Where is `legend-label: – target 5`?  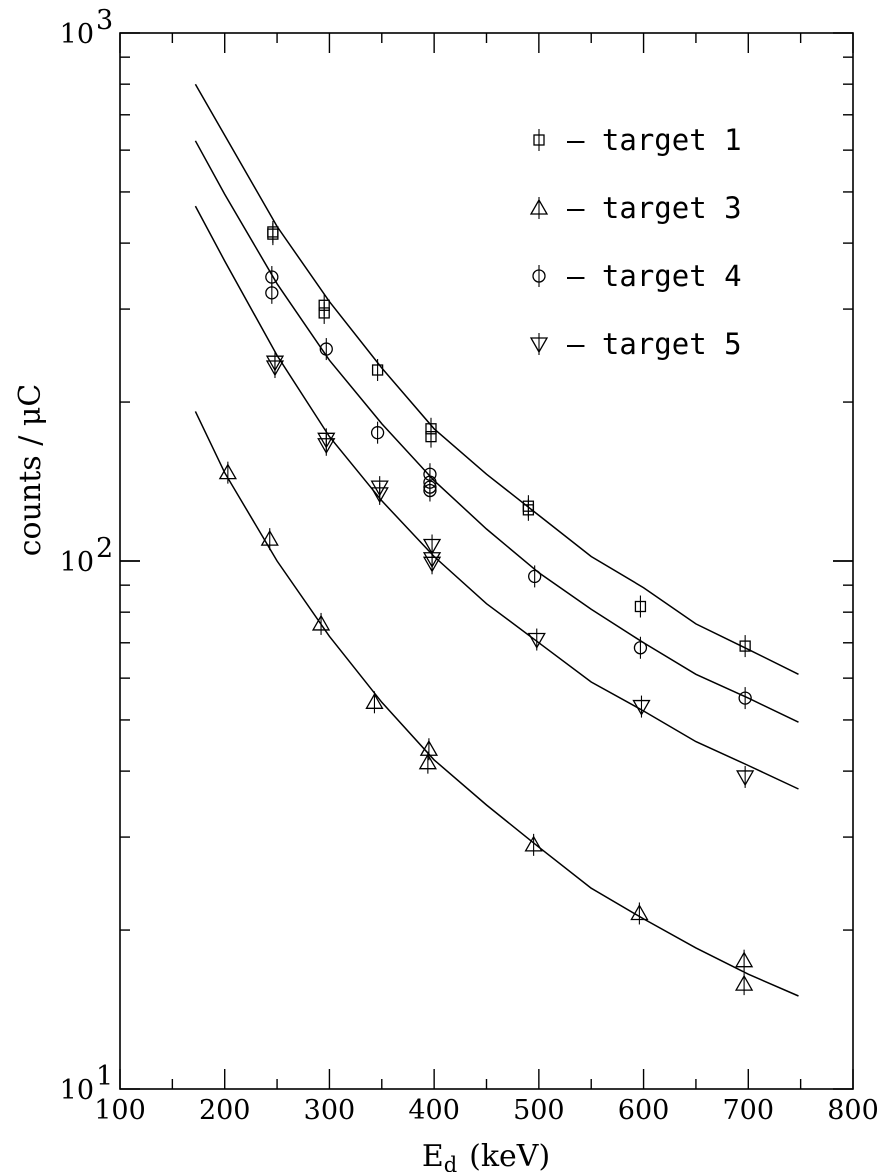
legend-label: – target 5 is located at coordinates (654, 344).